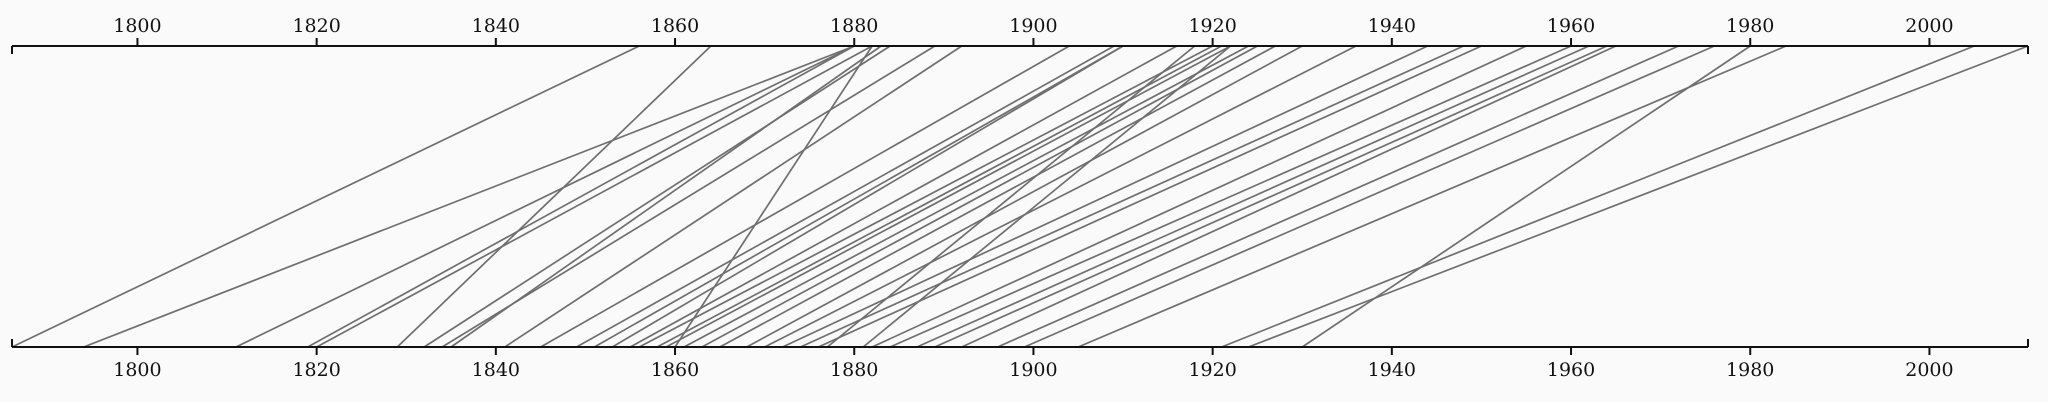  Describe the element at coordinates (1212, 370) in the screenshot. I see `bottom-axis-tick-label: 1920` at that location.